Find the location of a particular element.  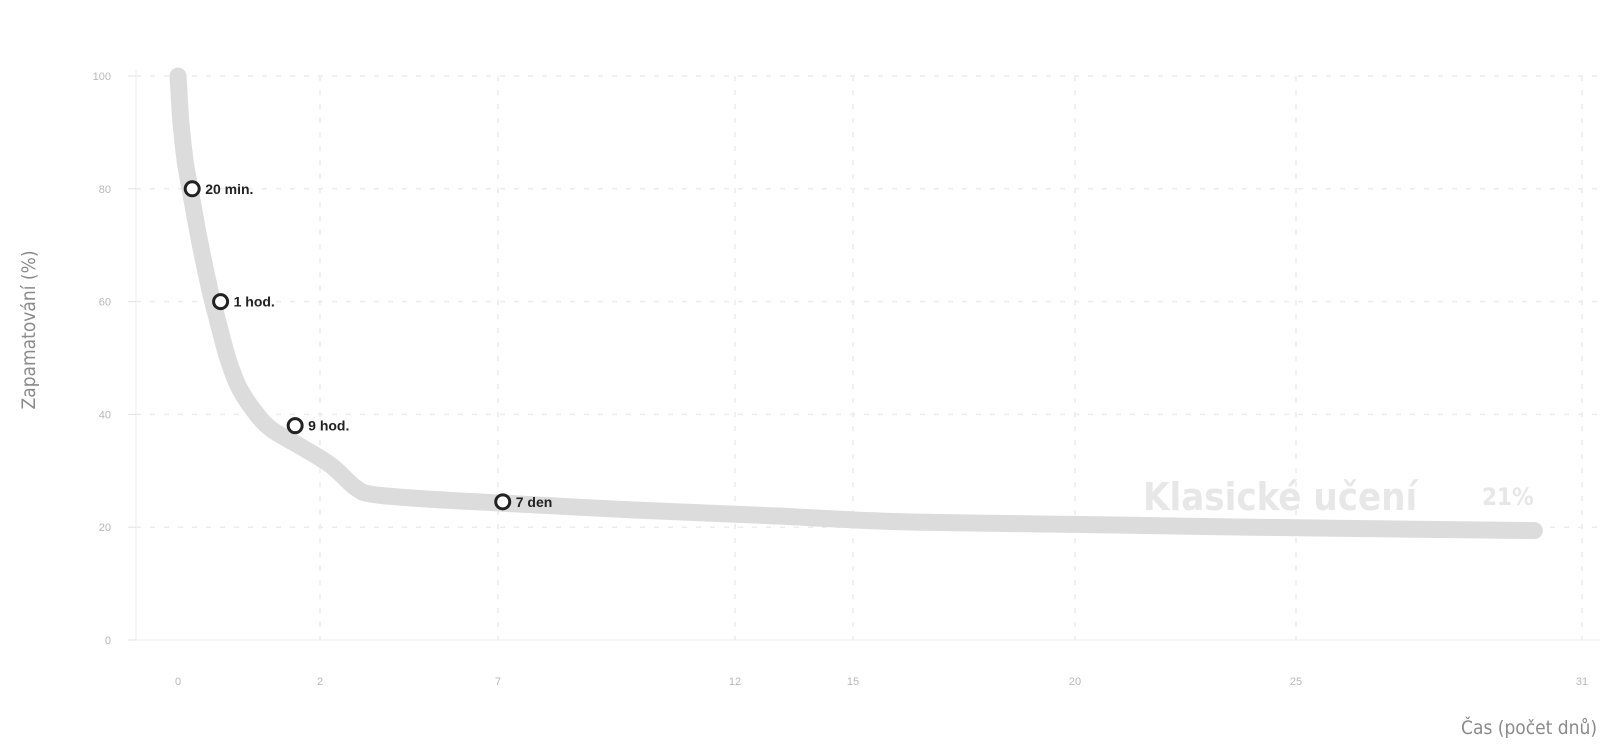

x-tick-label: 20 is located at coordinates (1075, 682).